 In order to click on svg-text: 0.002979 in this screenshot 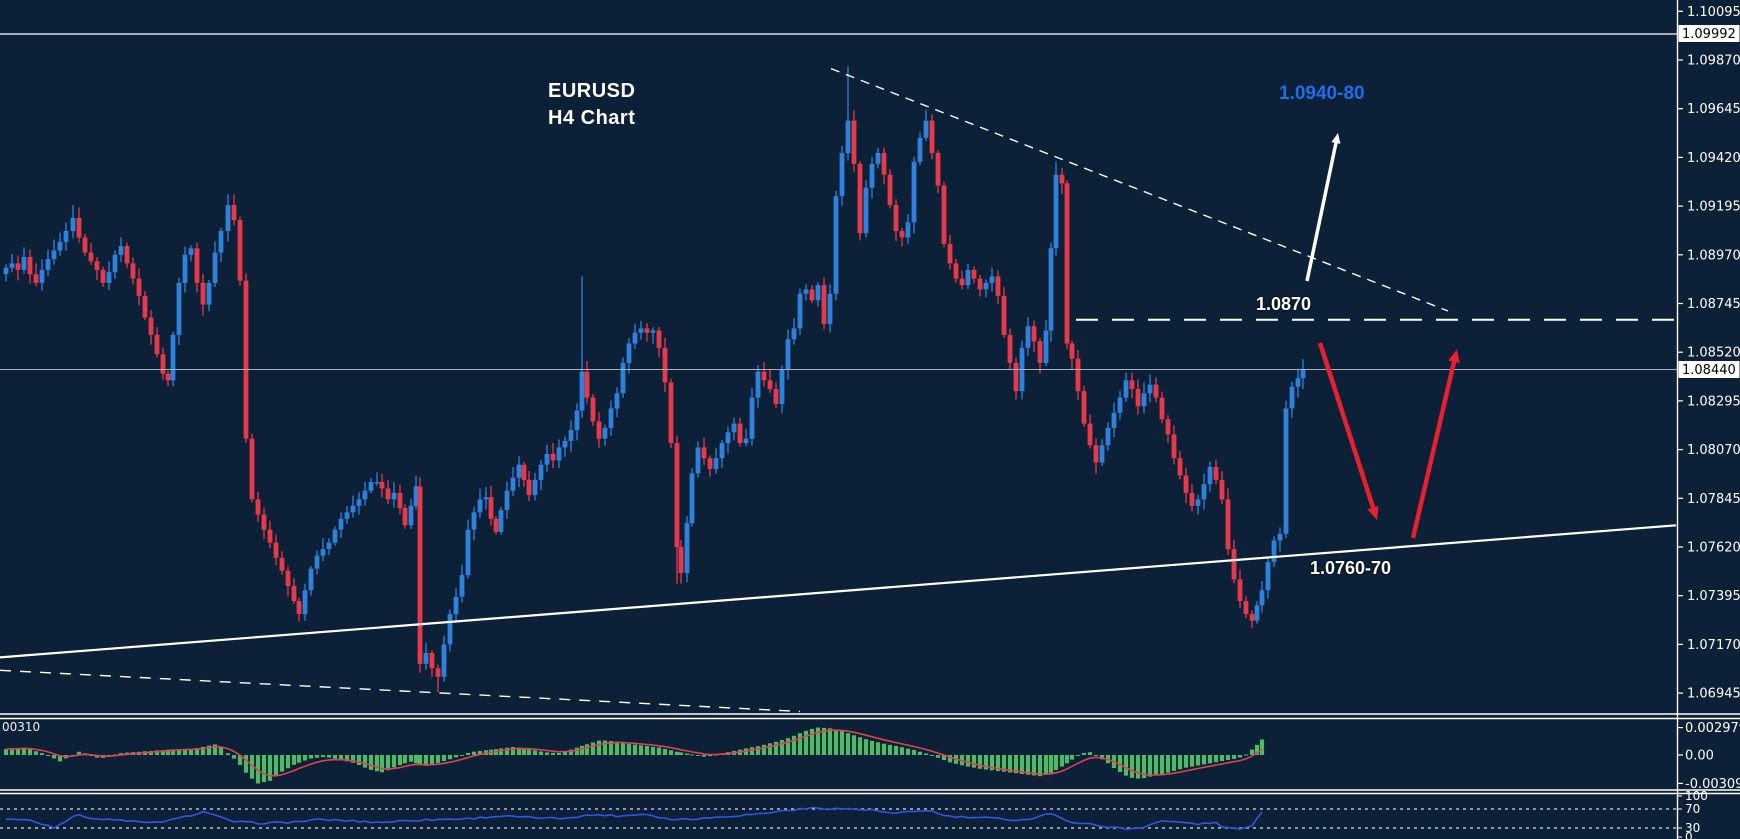, I will do `click(1712, 728)`.